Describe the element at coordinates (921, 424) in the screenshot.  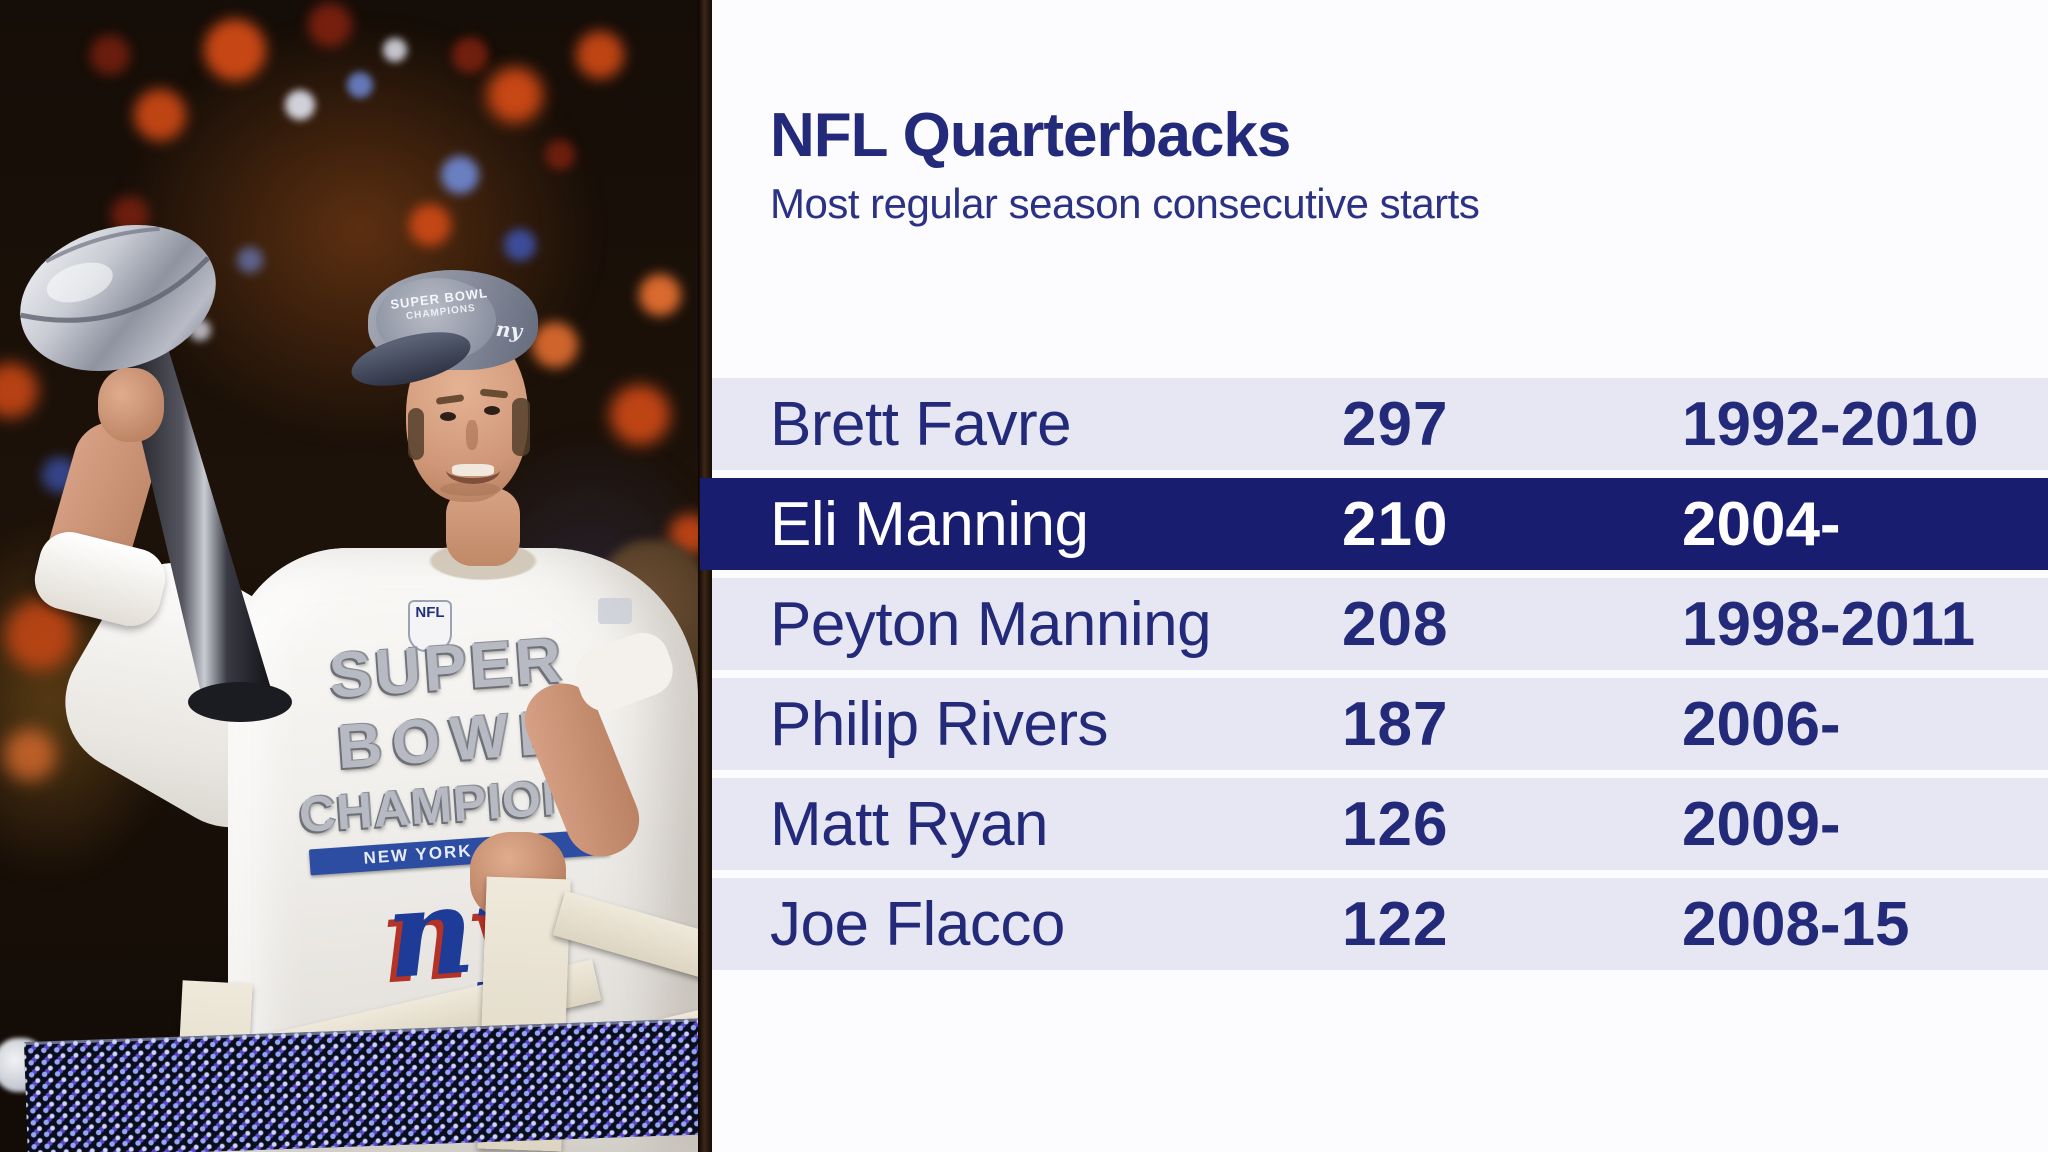
I see `qb-name: Brett Favre` at that location.